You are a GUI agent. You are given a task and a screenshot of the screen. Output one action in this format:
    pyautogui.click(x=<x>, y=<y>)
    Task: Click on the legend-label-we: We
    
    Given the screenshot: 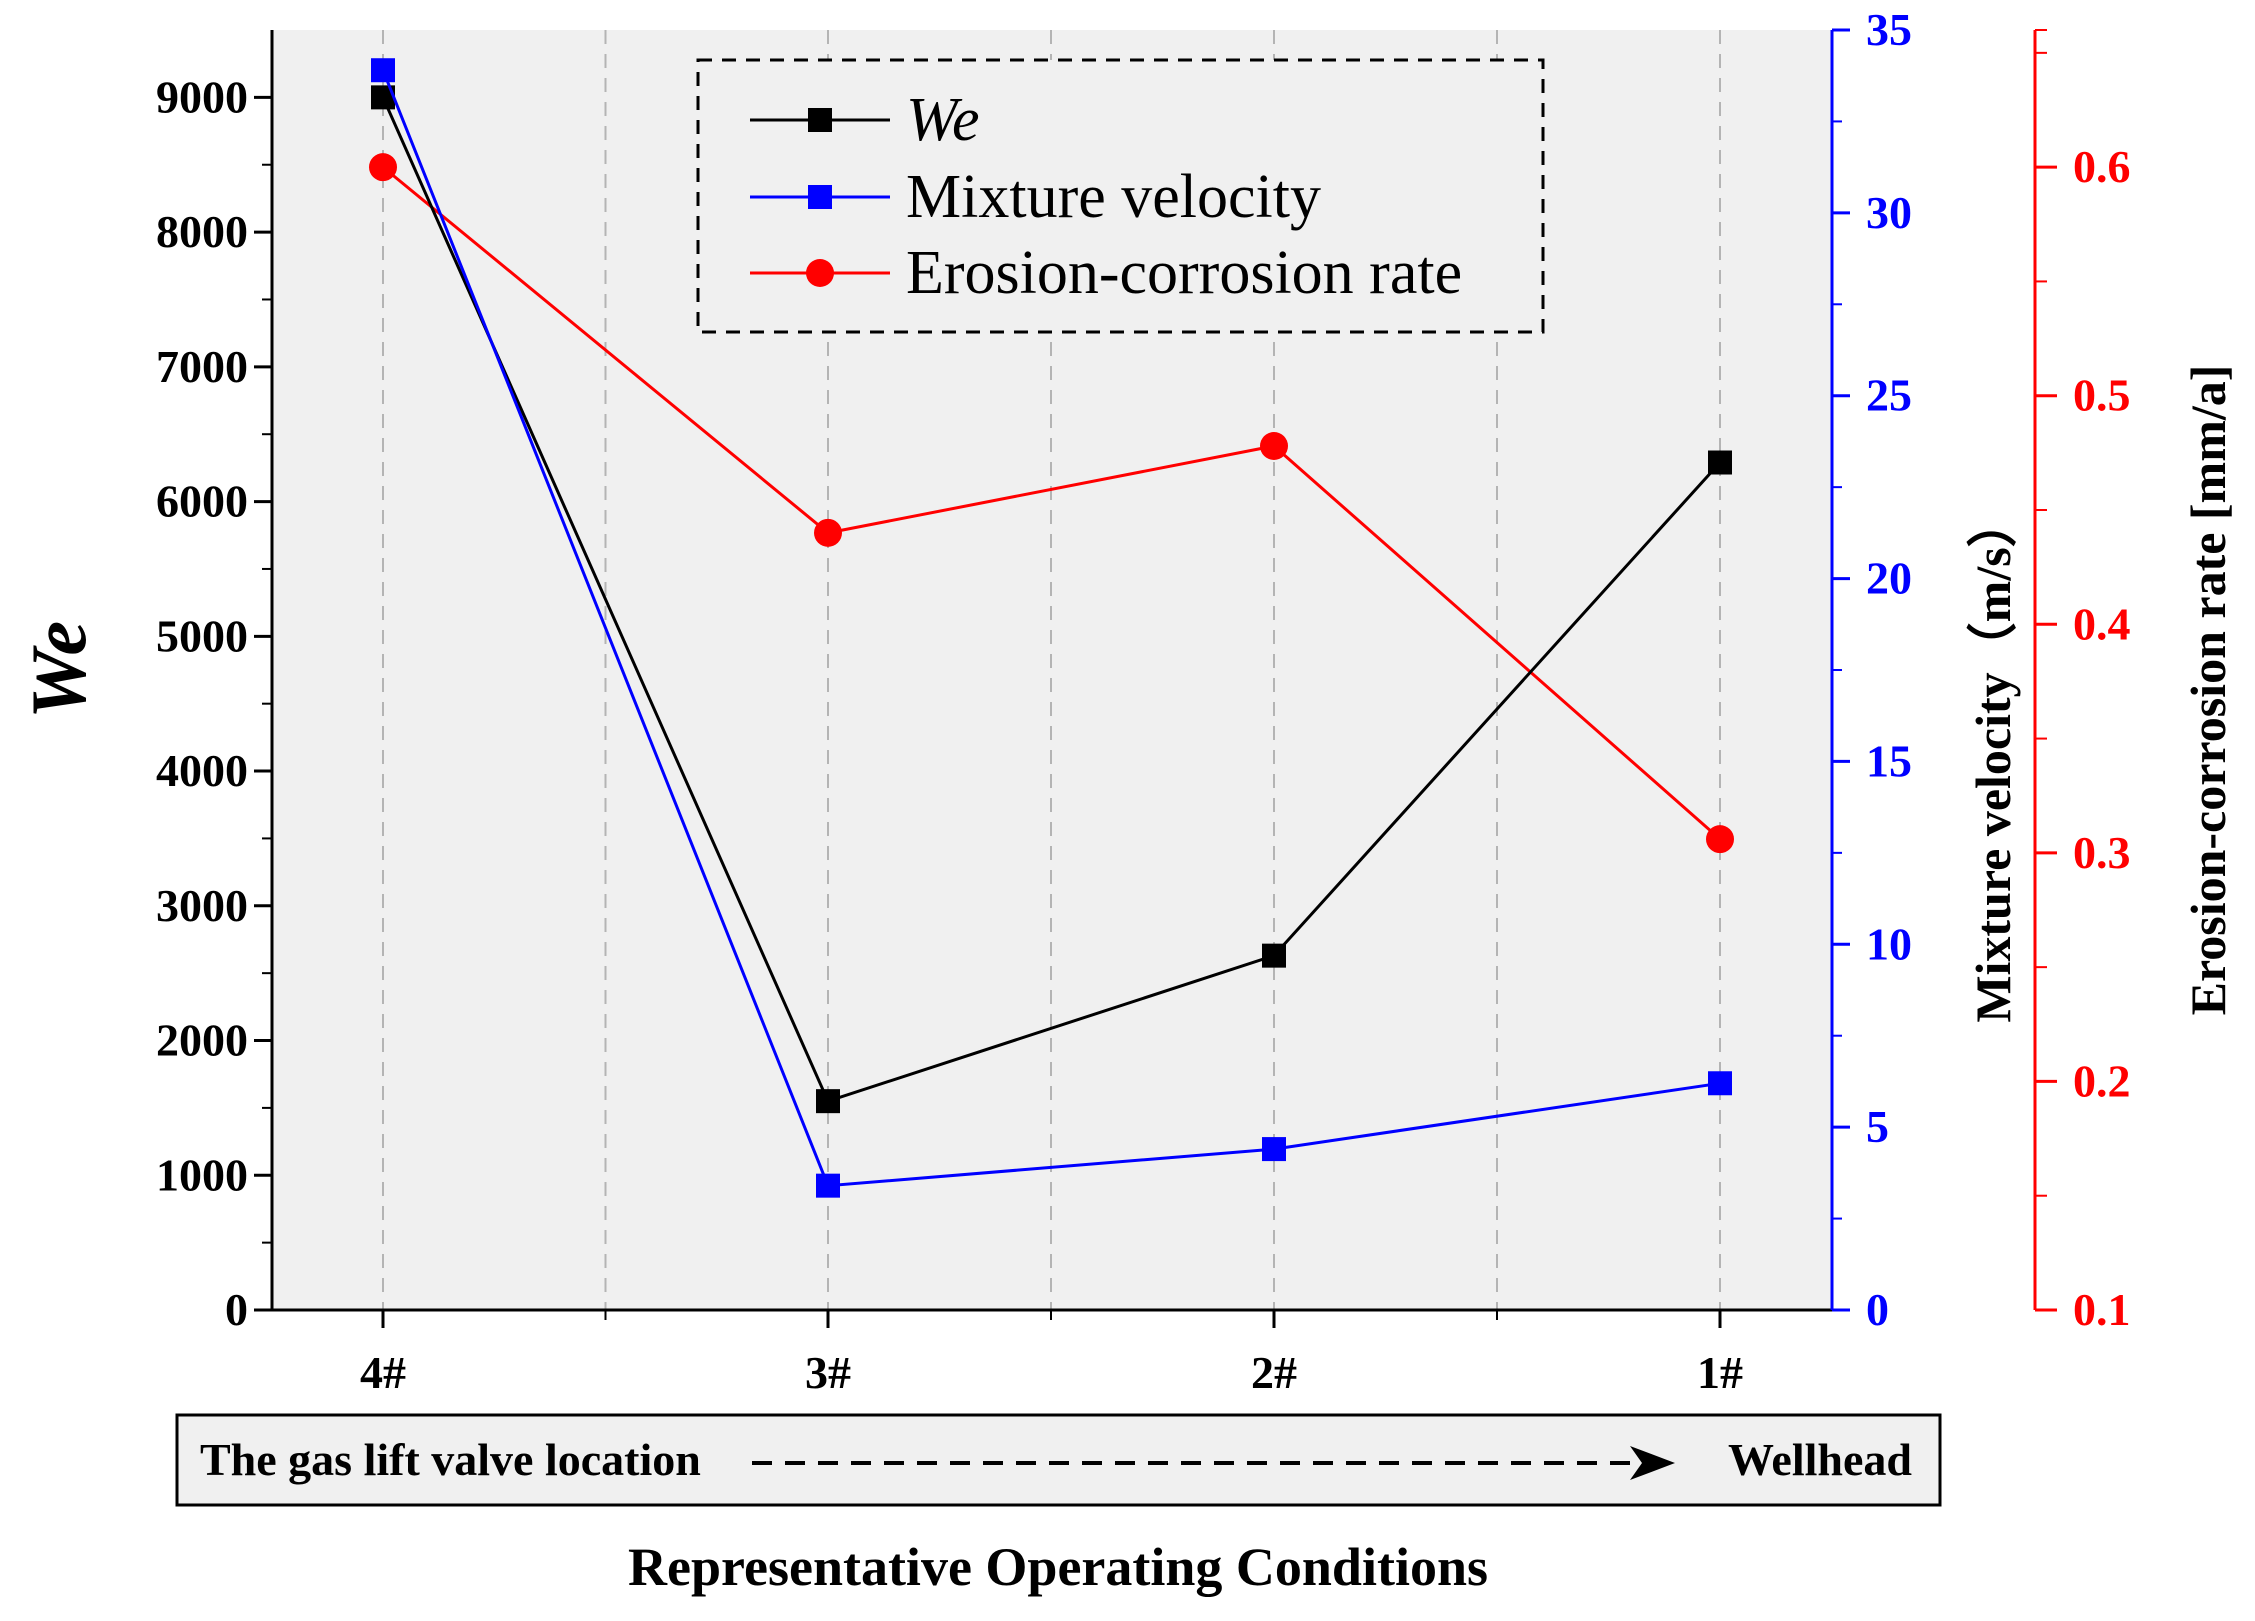 What is the action you would take?
    pyautogui.click(x=942, y=120)
    